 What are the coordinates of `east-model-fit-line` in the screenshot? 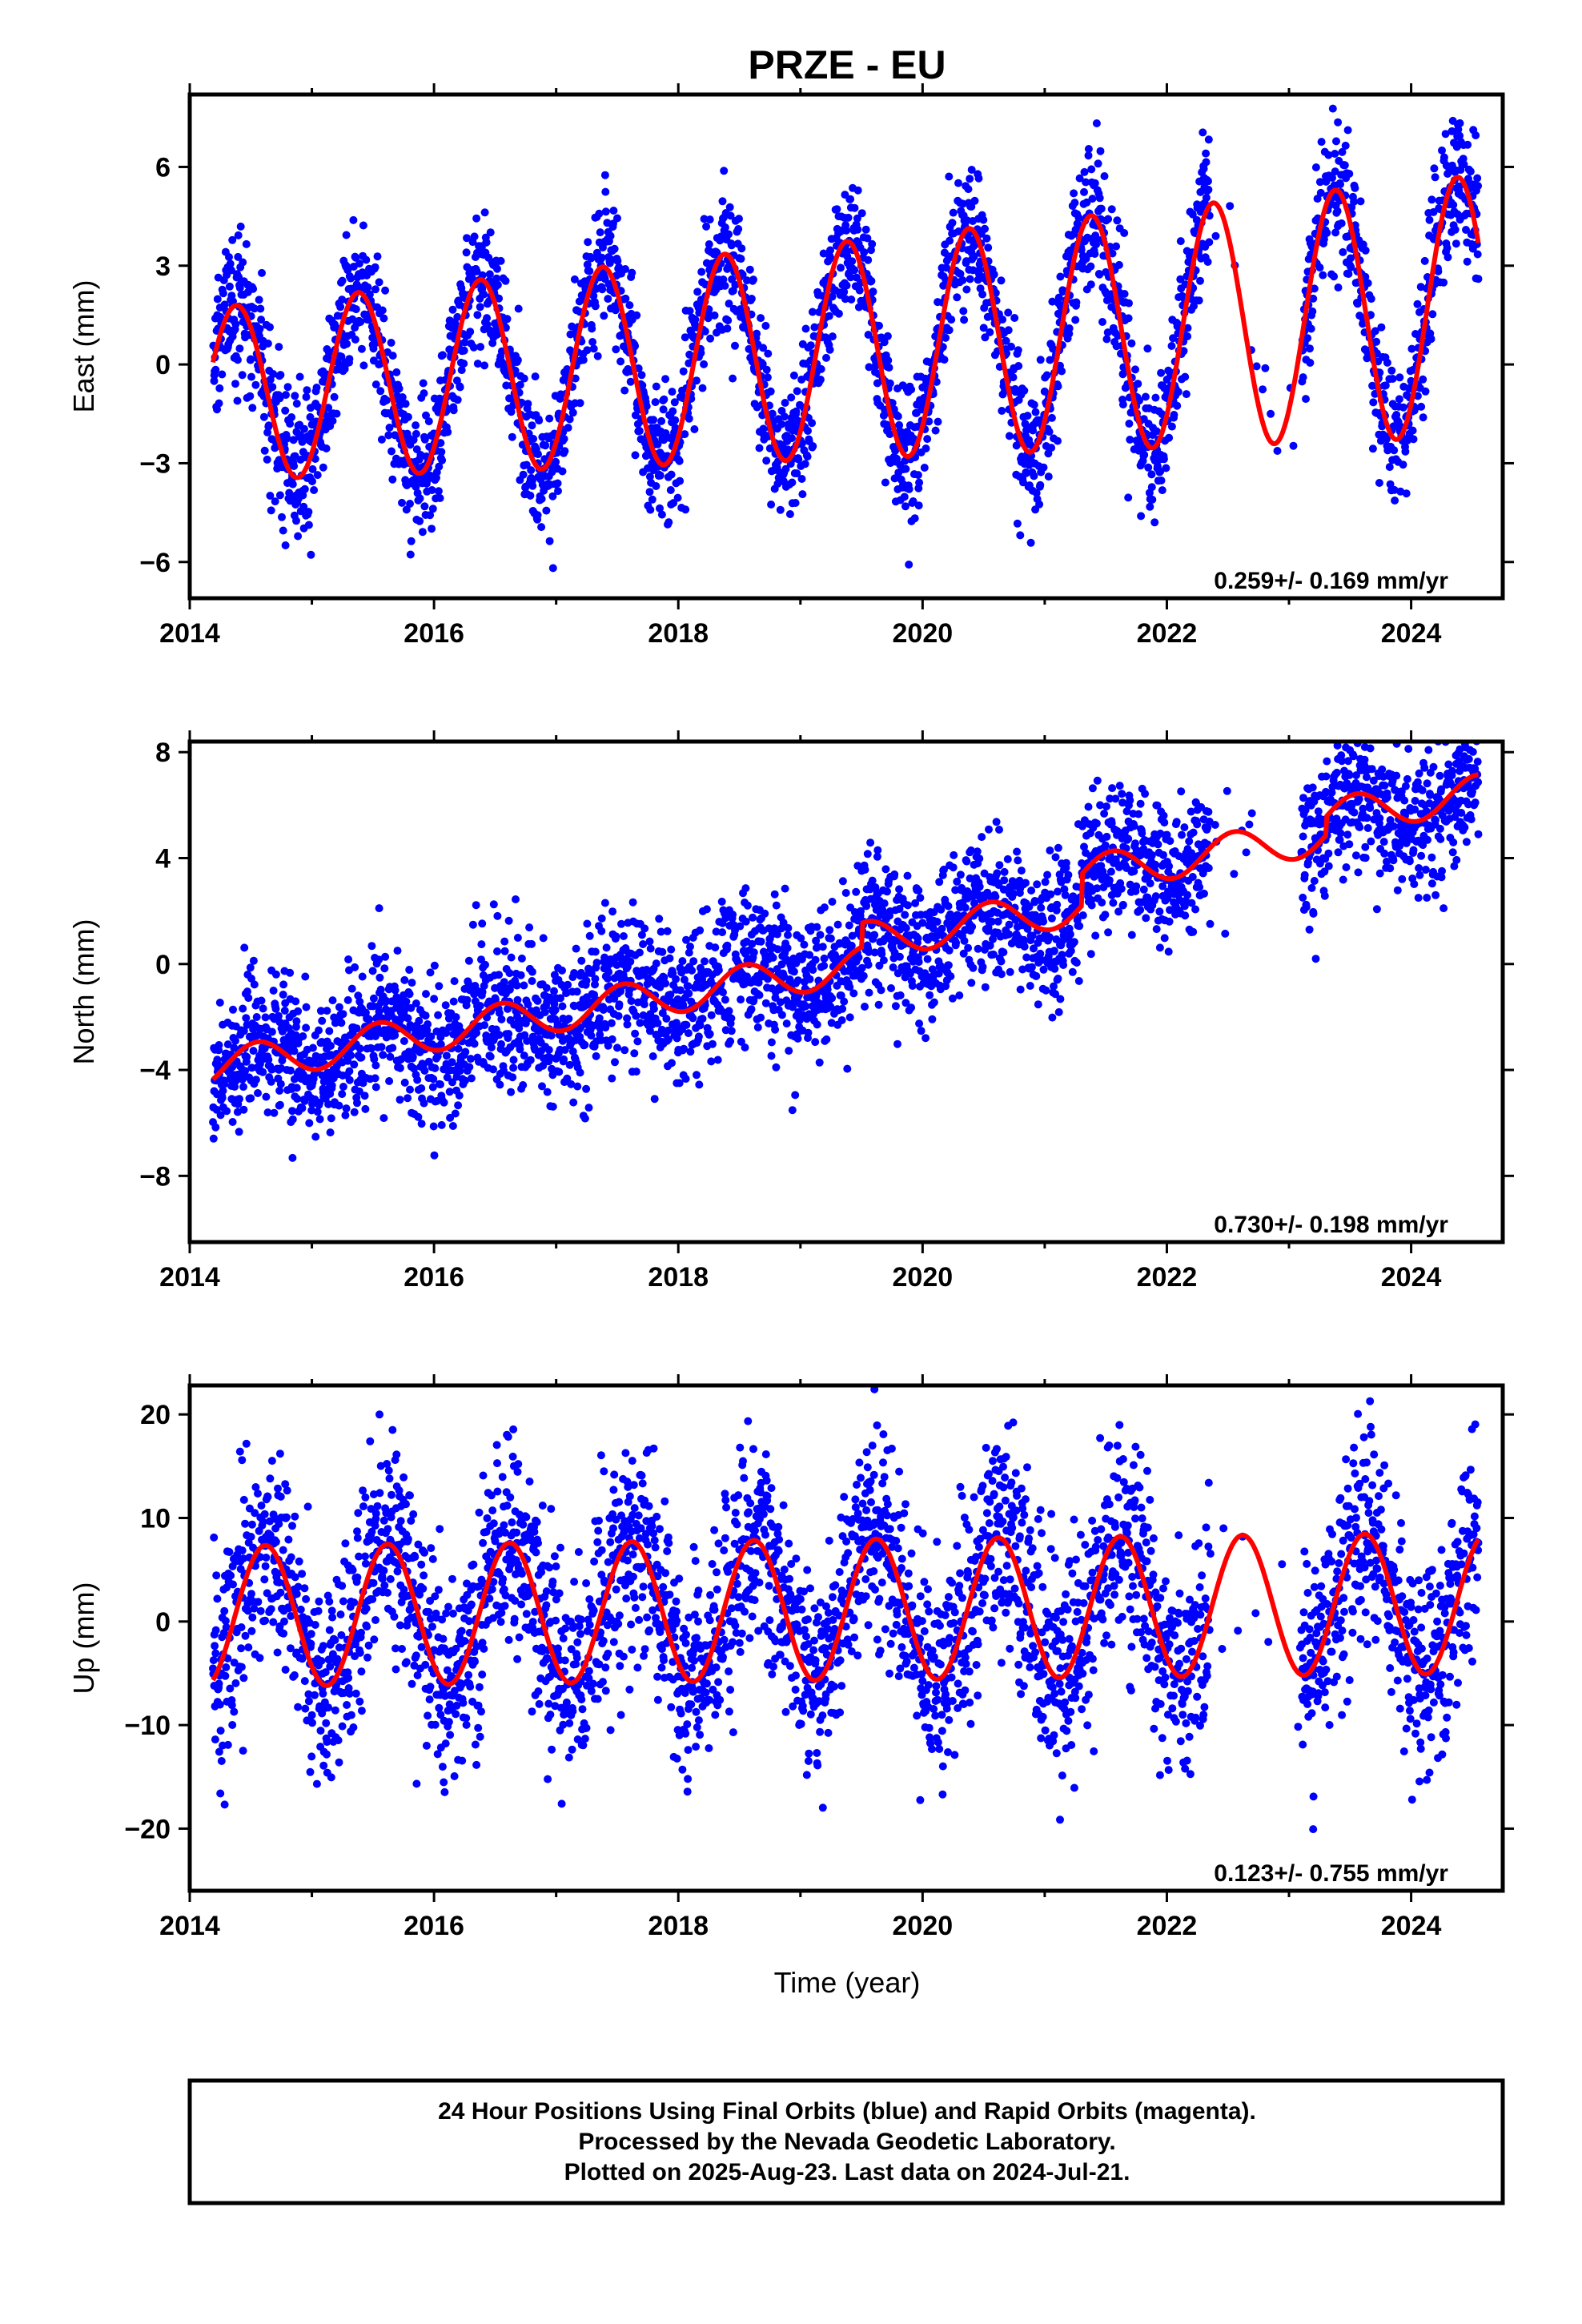 It's located at (846, 327).